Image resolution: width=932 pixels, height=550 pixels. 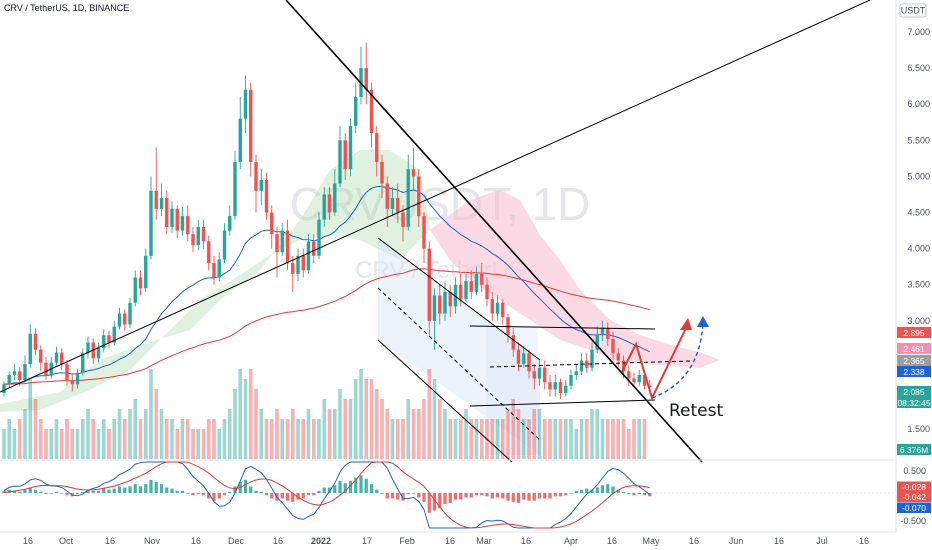 I want to click on projection-arrow-red, so click(x=655, y=362).